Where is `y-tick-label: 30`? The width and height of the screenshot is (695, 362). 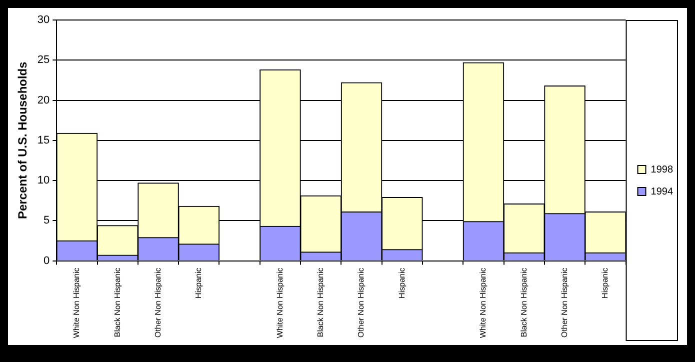
y-tick-label: 30 is located at coordinates (43, 20).